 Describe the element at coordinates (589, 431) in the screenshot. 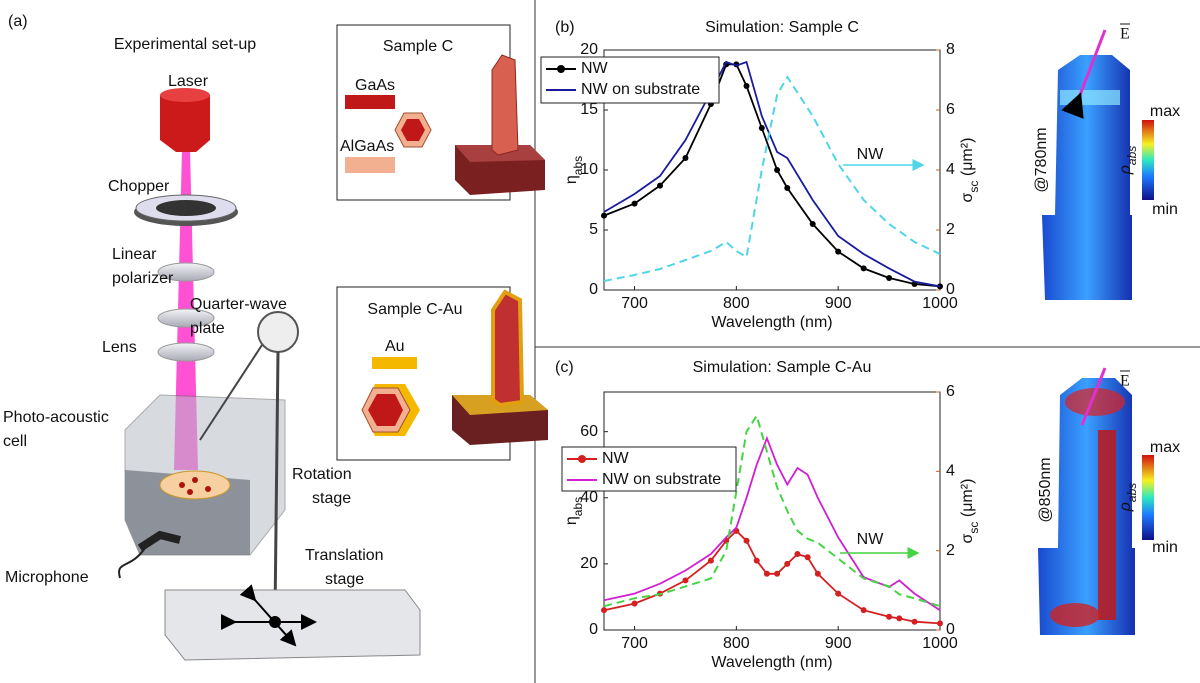

I see `y-tick-label: 60` at that location.